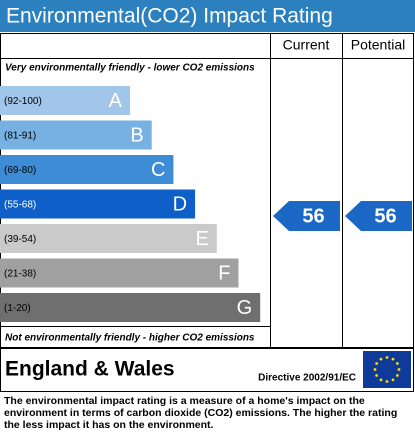 This screenshot has width=415, height=437. I want to click on footer-frame, so click(207, 370).